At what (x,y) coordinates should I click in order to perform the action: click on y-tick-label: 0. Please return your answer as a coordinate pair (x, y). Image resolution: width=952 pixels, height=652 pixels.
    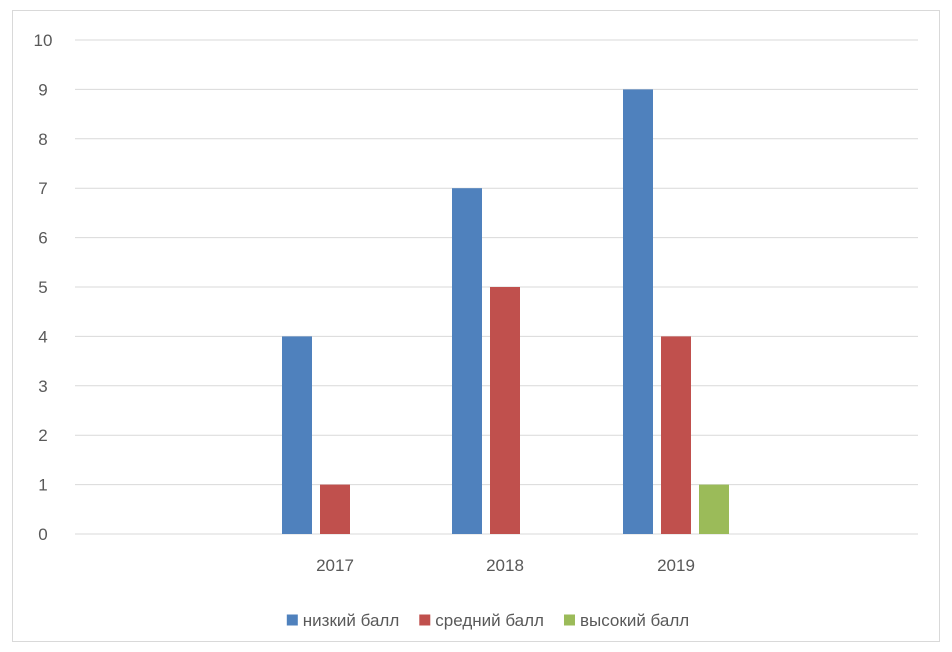
    Looking at the image, I should click on (42, 534).